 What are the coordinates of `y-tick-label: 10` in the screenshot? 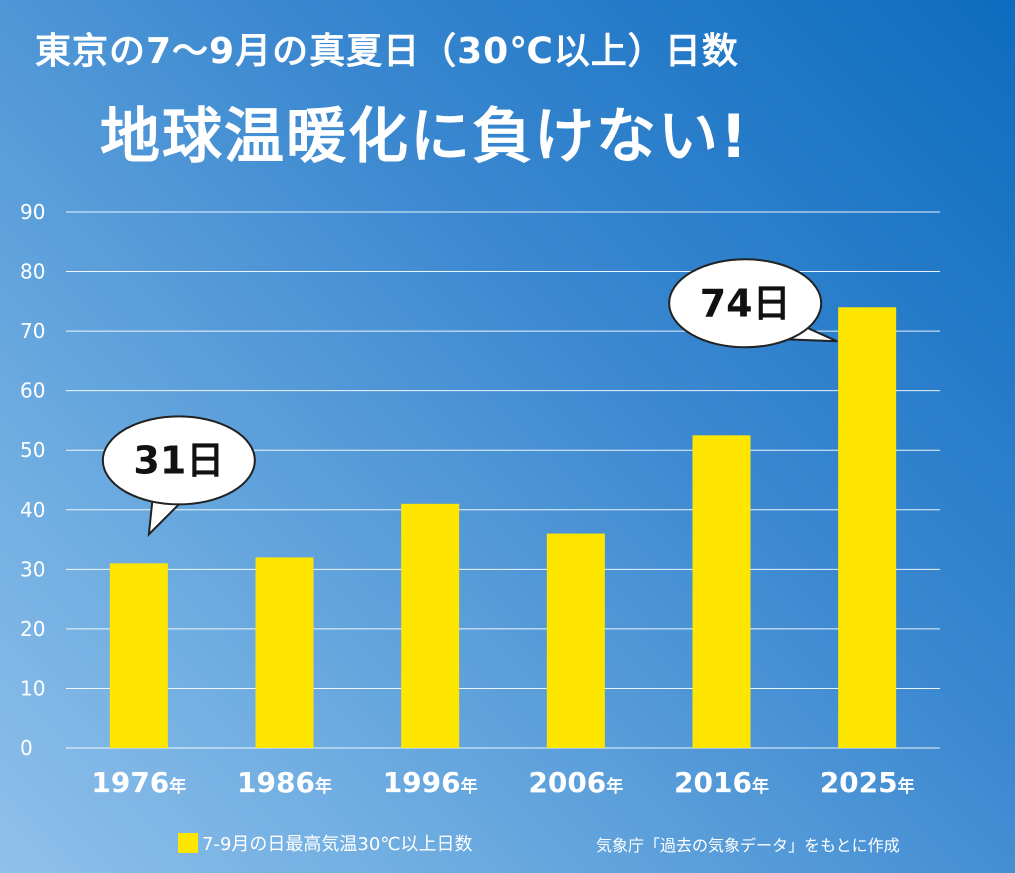 It's located at (32, 688).